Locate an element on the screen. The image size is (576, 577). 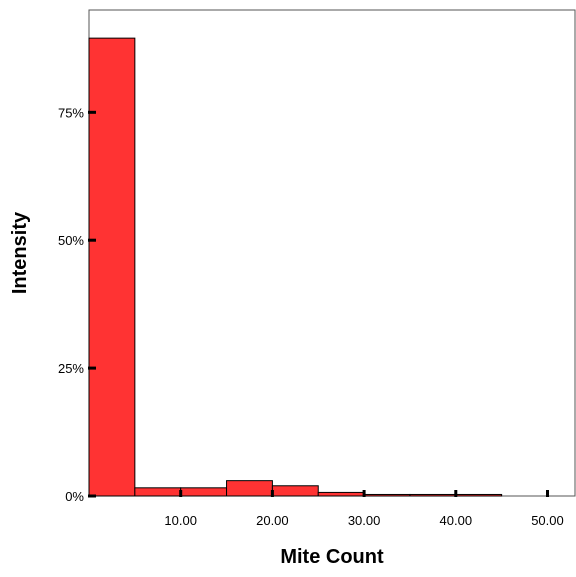
x-tick-label: 50.00 is located at coordinates (547, 520).